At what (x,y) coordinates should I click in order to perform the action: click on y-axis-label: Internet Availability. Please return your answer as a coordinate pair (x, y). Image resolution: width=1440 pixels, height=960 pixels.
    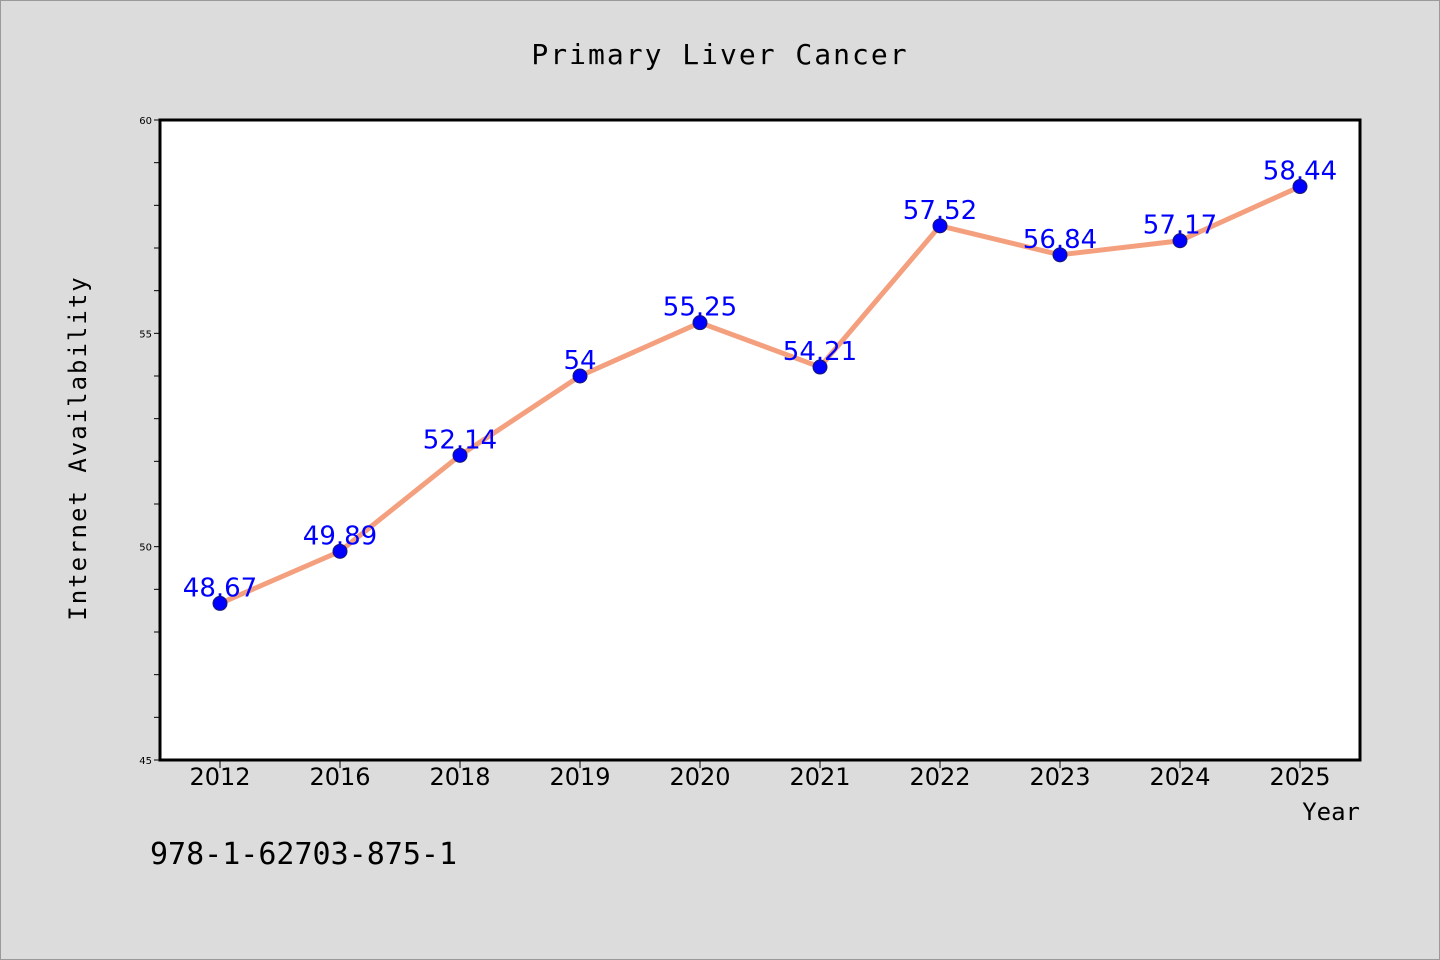
    Looking at the image, I should click on (78, 447).